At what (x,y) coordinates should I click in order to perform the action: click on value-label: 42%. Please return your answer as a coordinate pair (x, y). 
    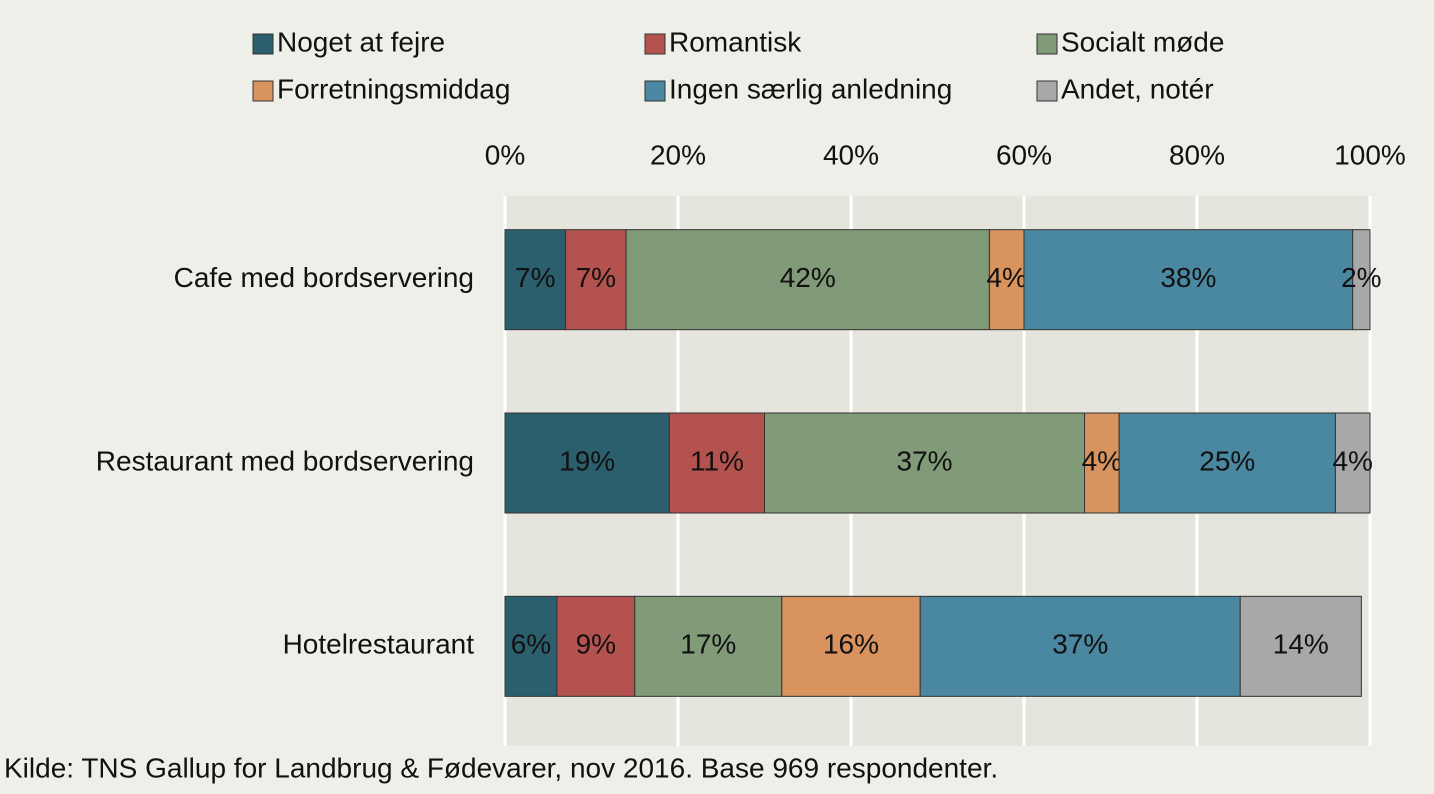
    Looking at the image, I should click on (808, 277).